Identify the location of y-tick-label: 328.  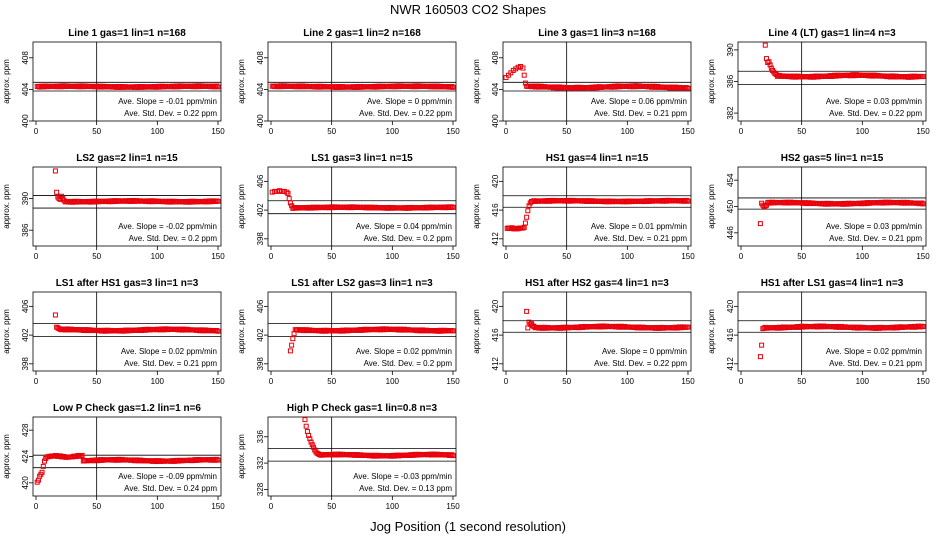
(260, 489).